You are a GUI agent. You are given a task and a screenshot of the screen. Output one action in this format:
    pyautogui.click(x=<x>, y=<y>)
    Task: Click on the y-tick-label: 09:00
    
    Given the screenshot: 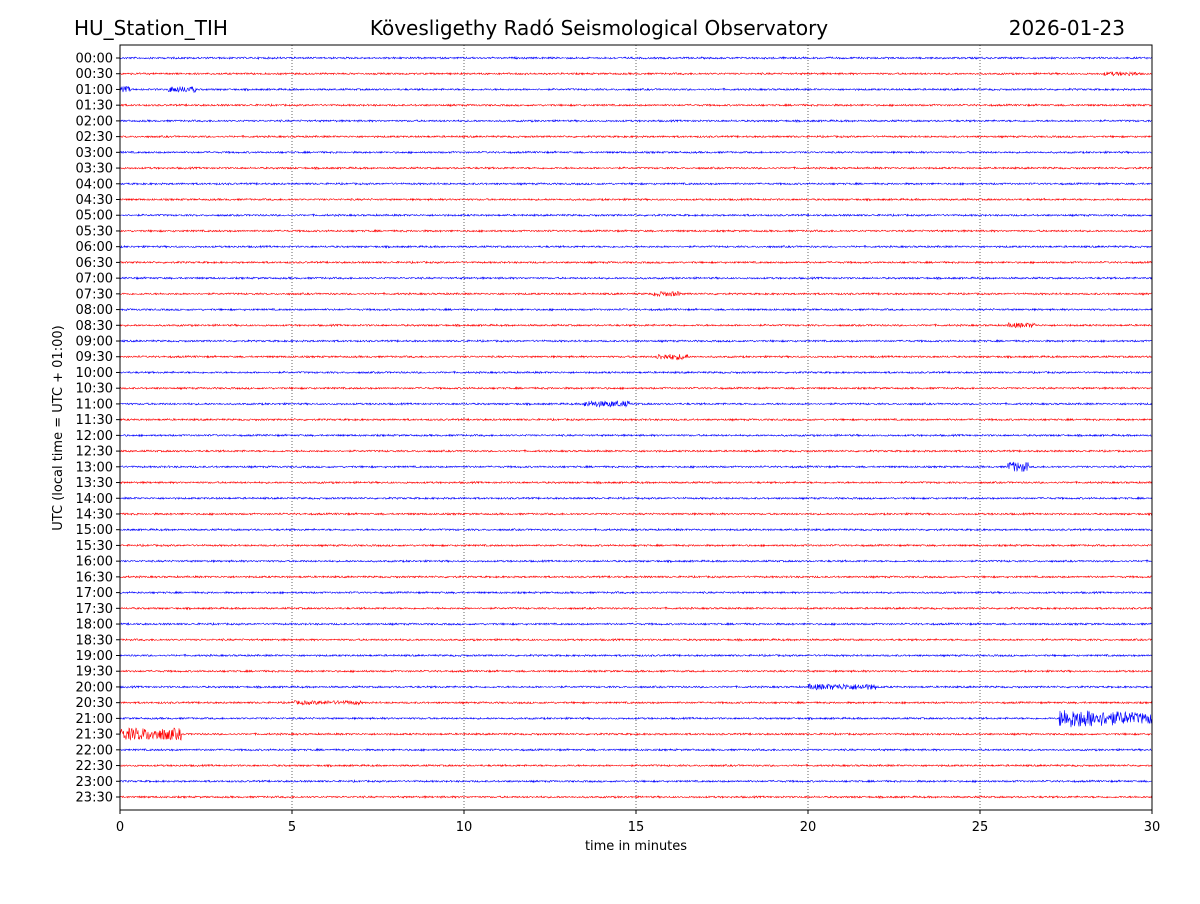 What is the action you would take?
    pyautogui.click(x=94, y=342)
    